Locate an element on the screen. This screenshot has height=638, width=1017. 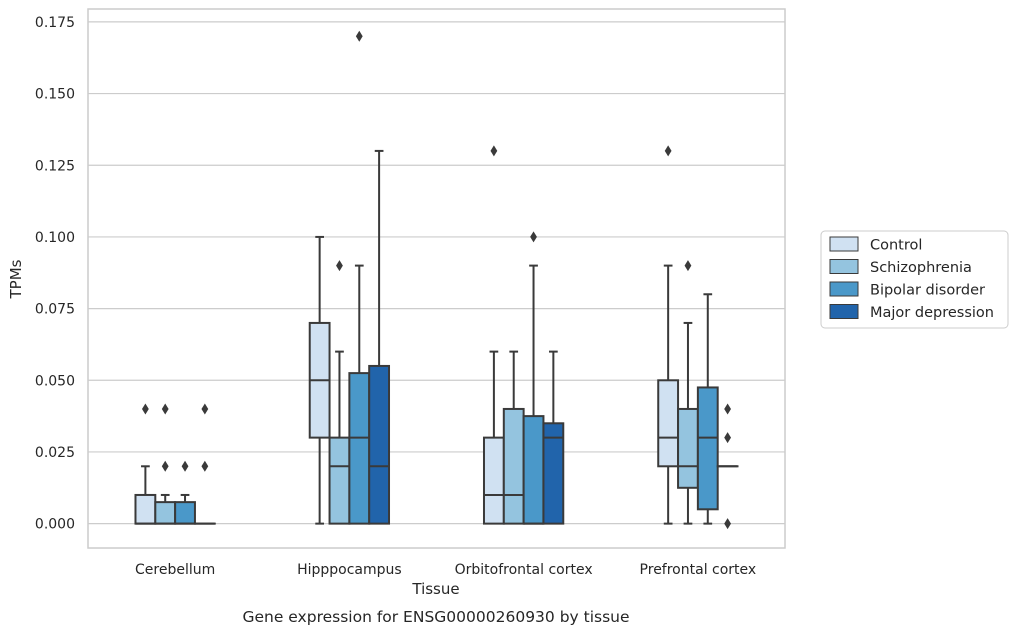
y-axis-label: TPMs is located at coordinates (16, 279).